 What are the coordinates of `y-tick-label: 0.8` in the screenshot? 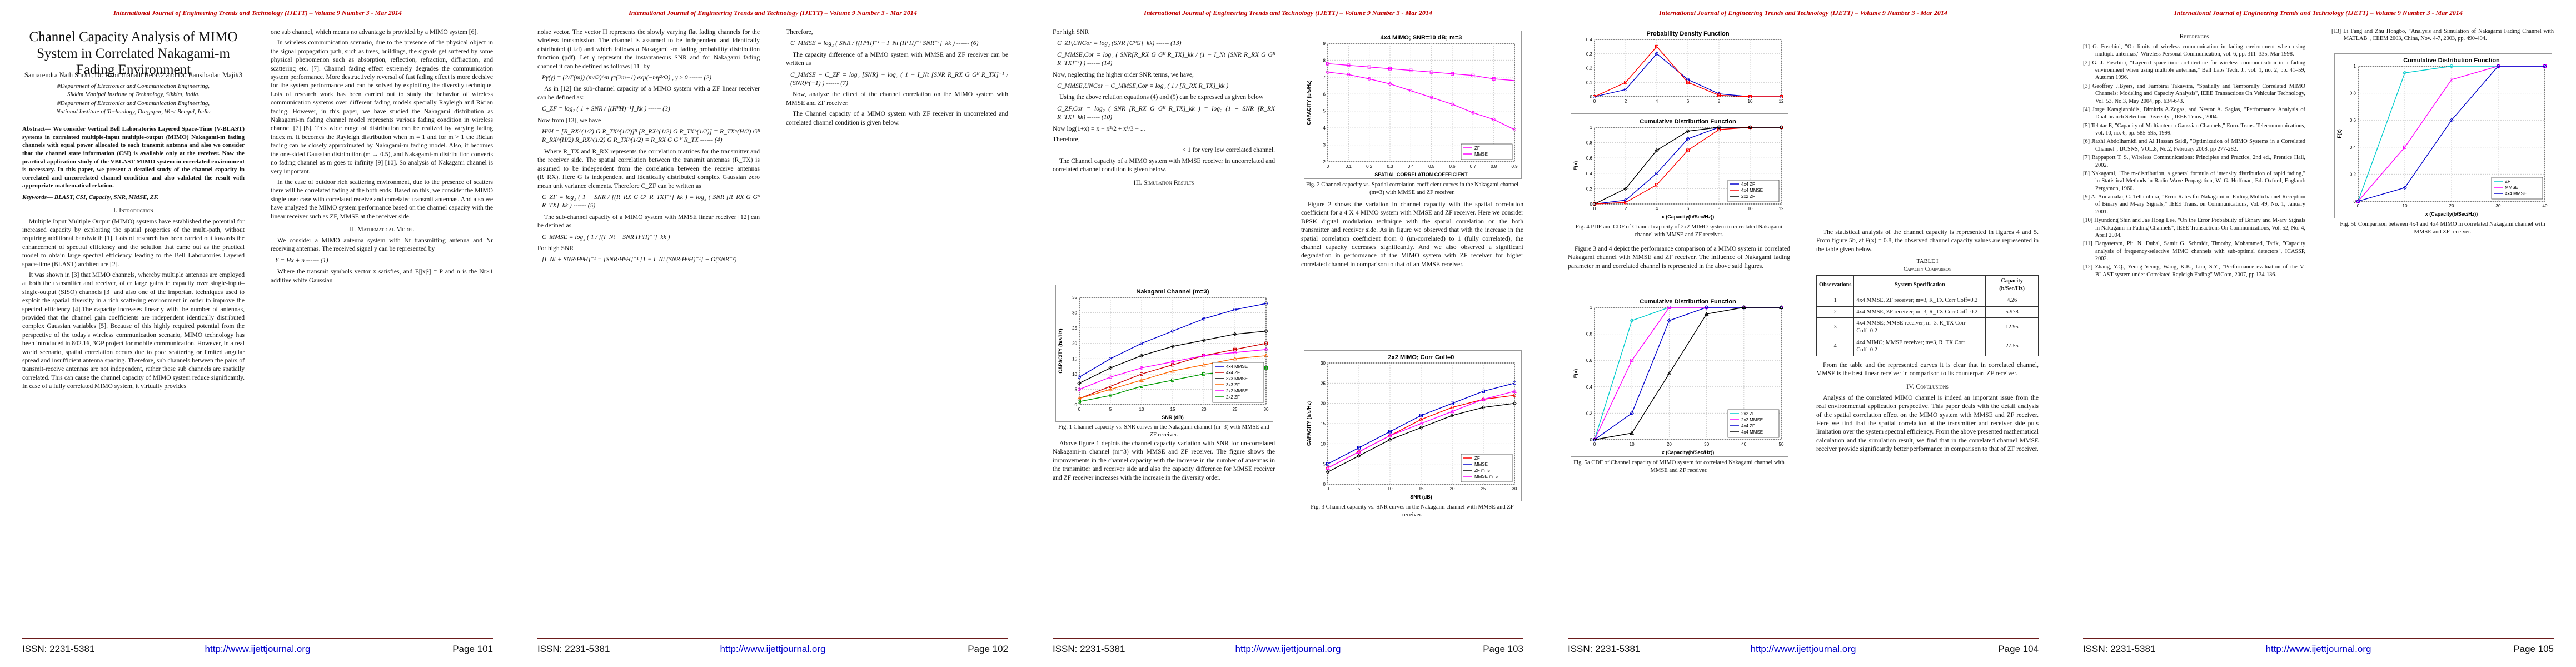 It's located at (2353, 93).